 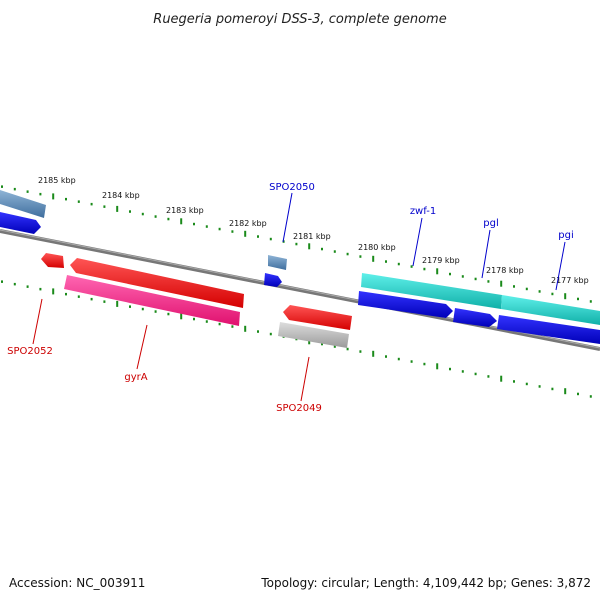 I want to click on gene-forward-blue-zwf1, so click(x=405, y=304).